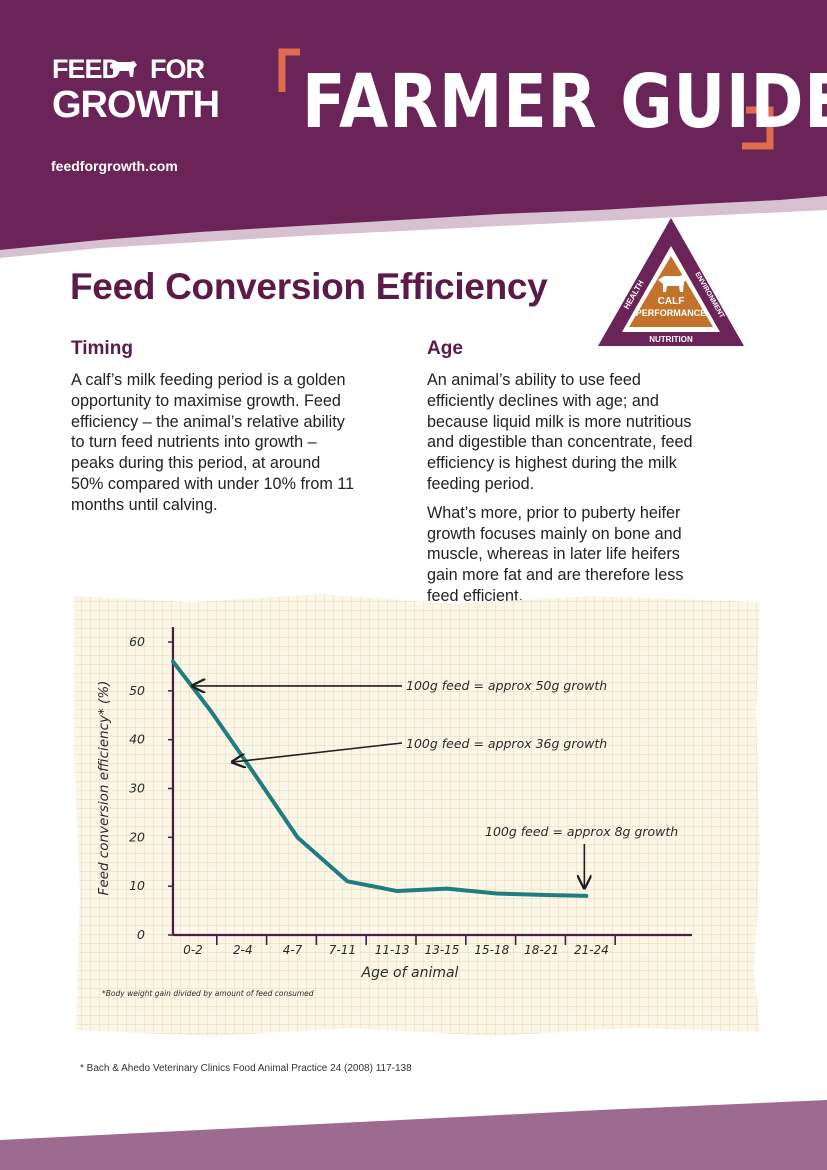 The width and height of the screenshot is (827, 1170). What do you see at coordinates (410, 973) in the screenshot?
I see `x-axis-label: Age of animal` at bounding box center [410, 973].